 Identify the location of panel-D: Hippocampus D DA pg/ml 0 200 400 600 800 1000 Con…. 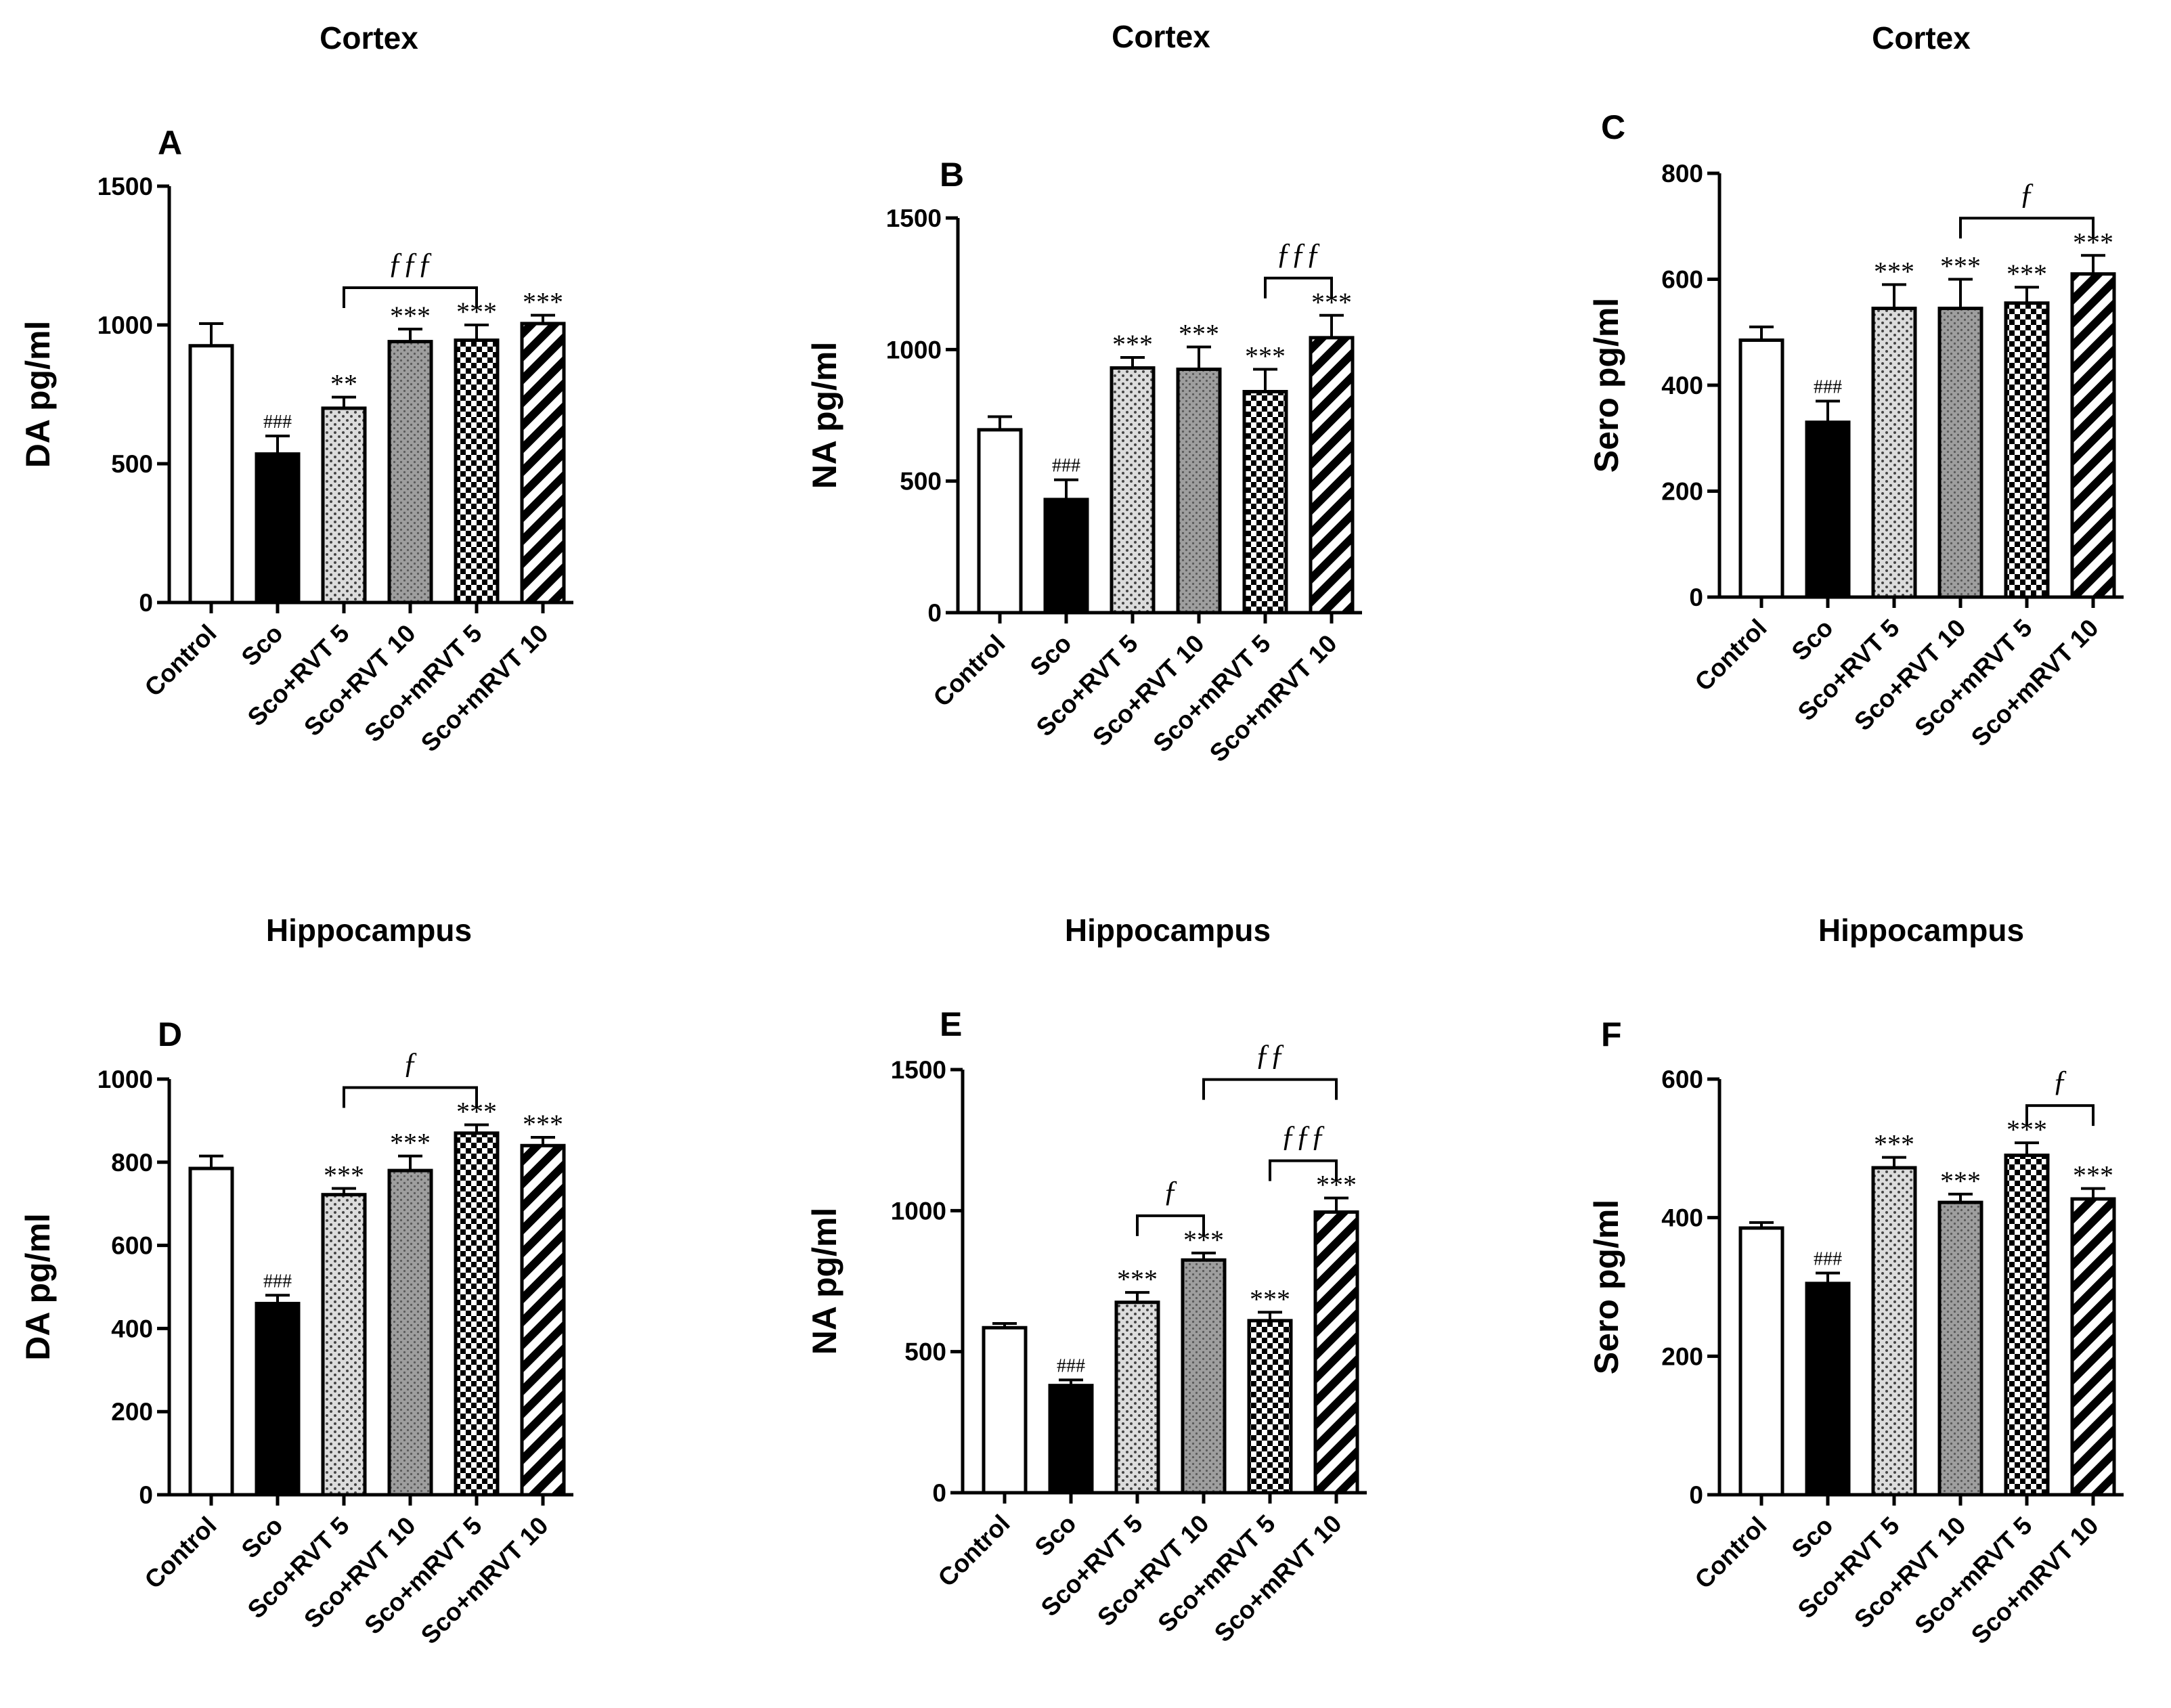
(296, 1281).